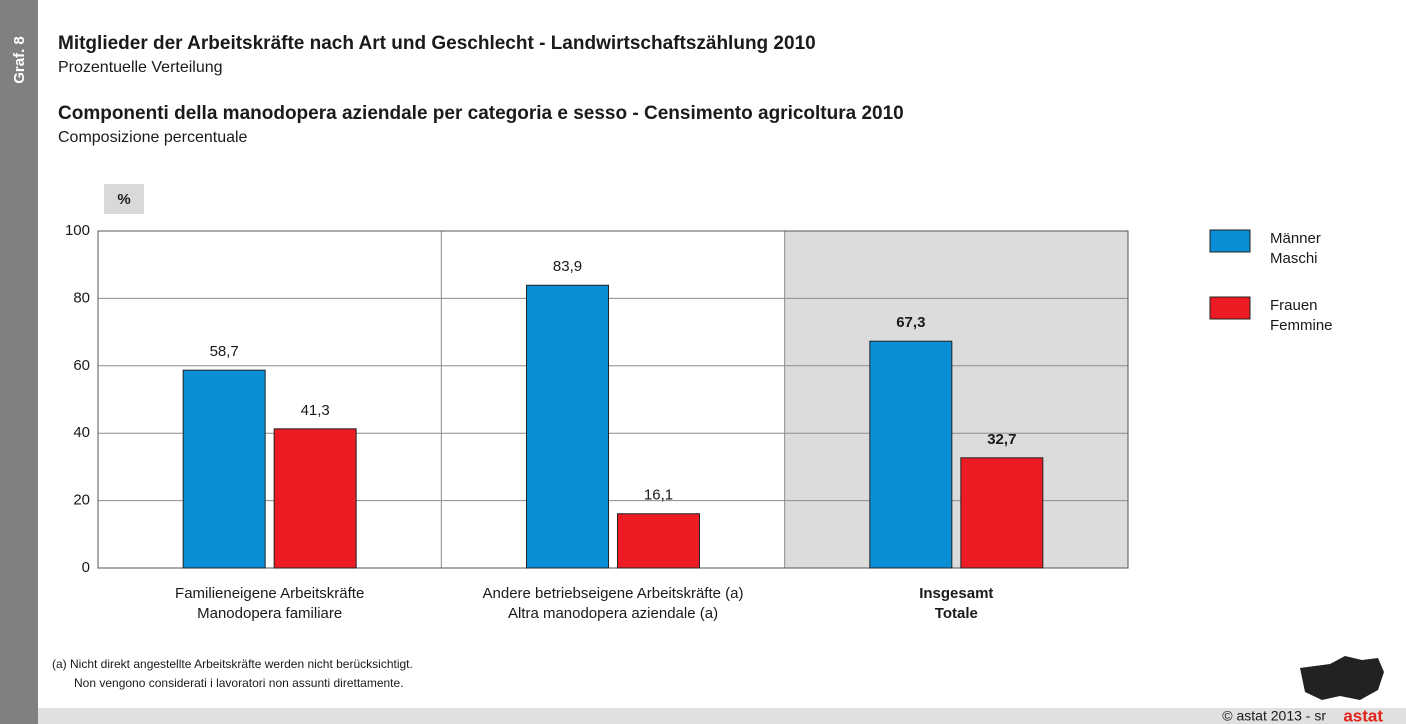  What do you see at coordinates (269, 593) in the screenshot?
I see `x-tick-label-line: Familieneigene Arbeitskräfte` at bounding box center [269, 593].